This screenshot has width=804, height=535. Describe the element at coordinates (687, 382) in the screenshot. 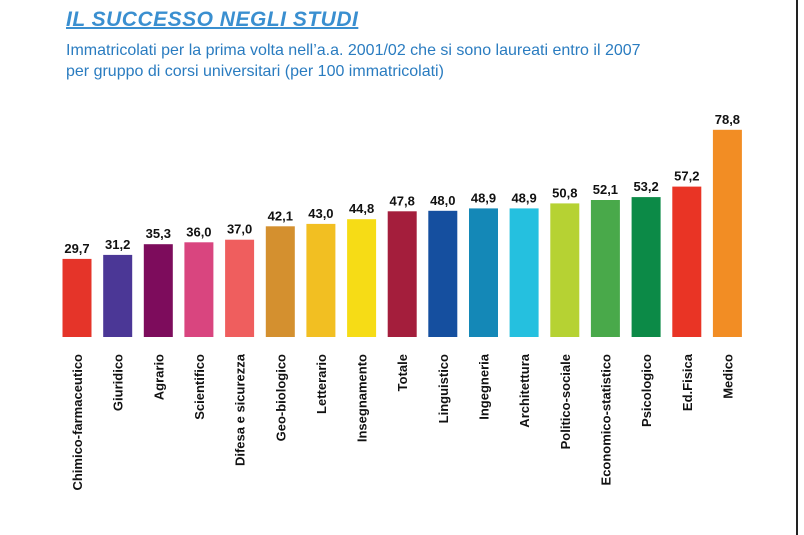

I see `category-label-ed-fisica: Ed.Fisica` at that location.